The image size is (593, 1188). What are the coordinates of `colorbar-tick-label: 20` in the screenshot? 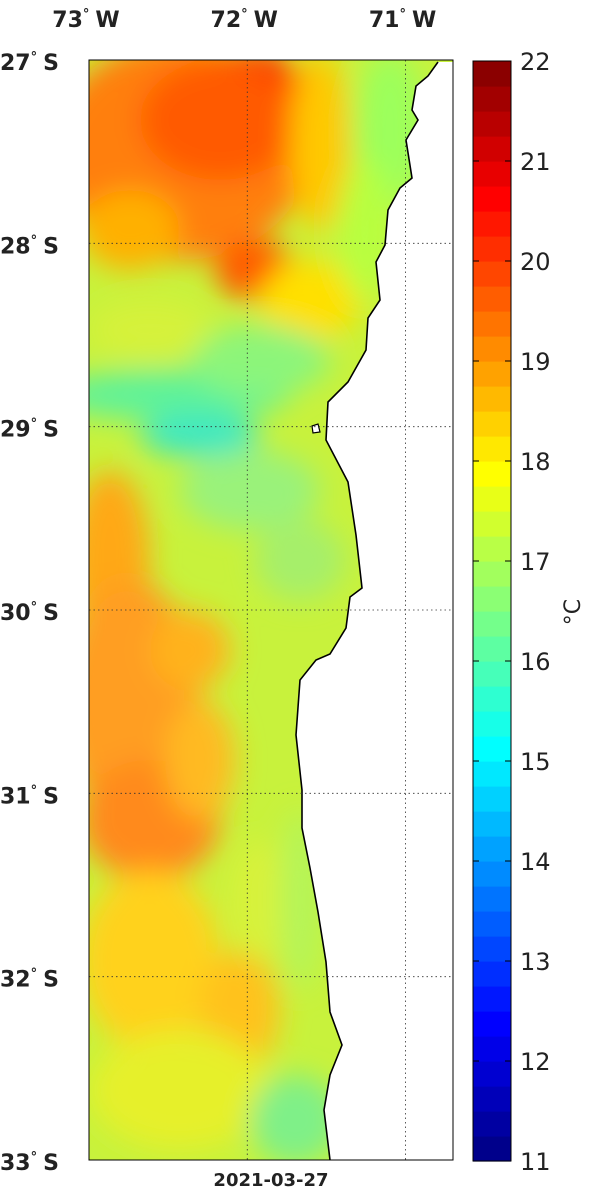 It's located at (535, 262).